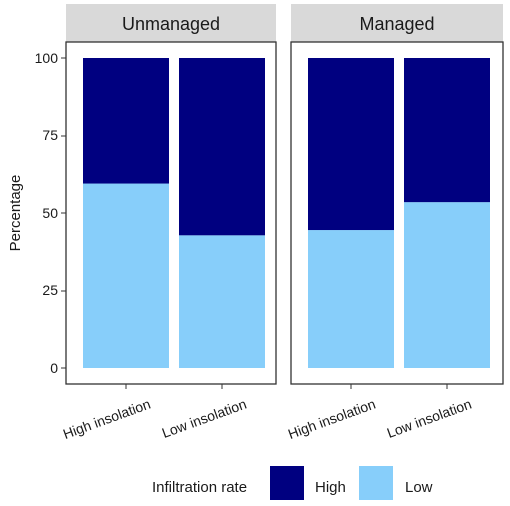  I want to click on y-tick-label: 25, so click(50, 290).